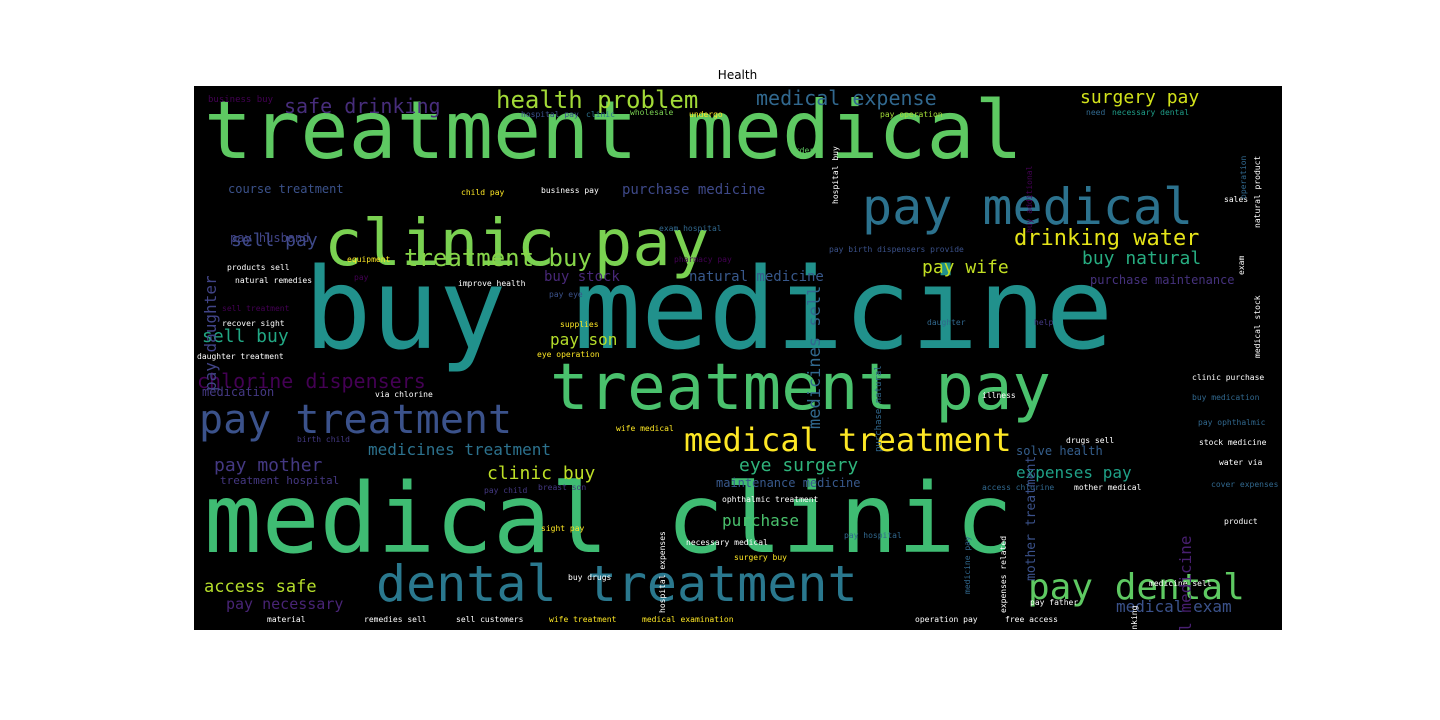 This screenshot has height=720, width=1440. What do you see at coordinates (566, 294) in the screenshot?
I see `cloud-word: pay eye` at bounding box center [566, 294].